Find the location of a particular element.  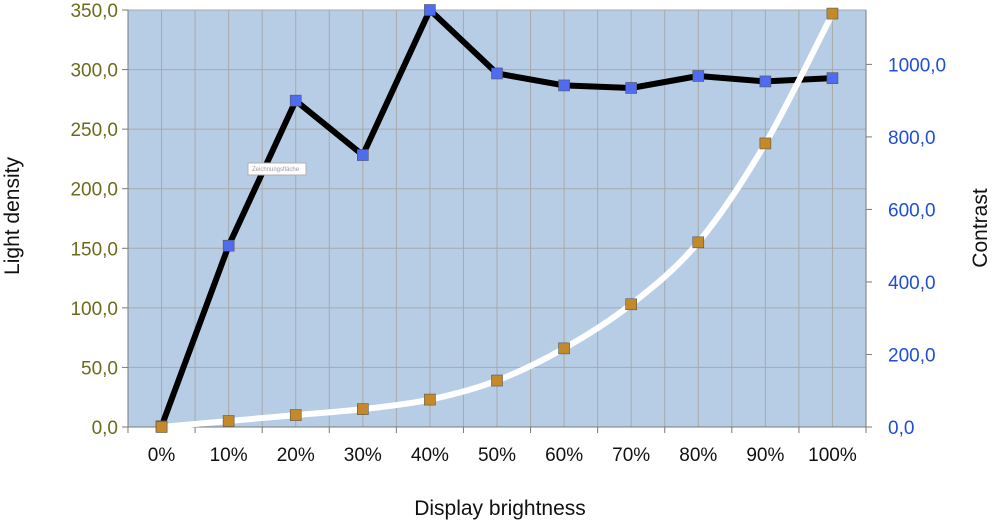

right-tick-label: 1000,0 is located at coordinates (917, 65).